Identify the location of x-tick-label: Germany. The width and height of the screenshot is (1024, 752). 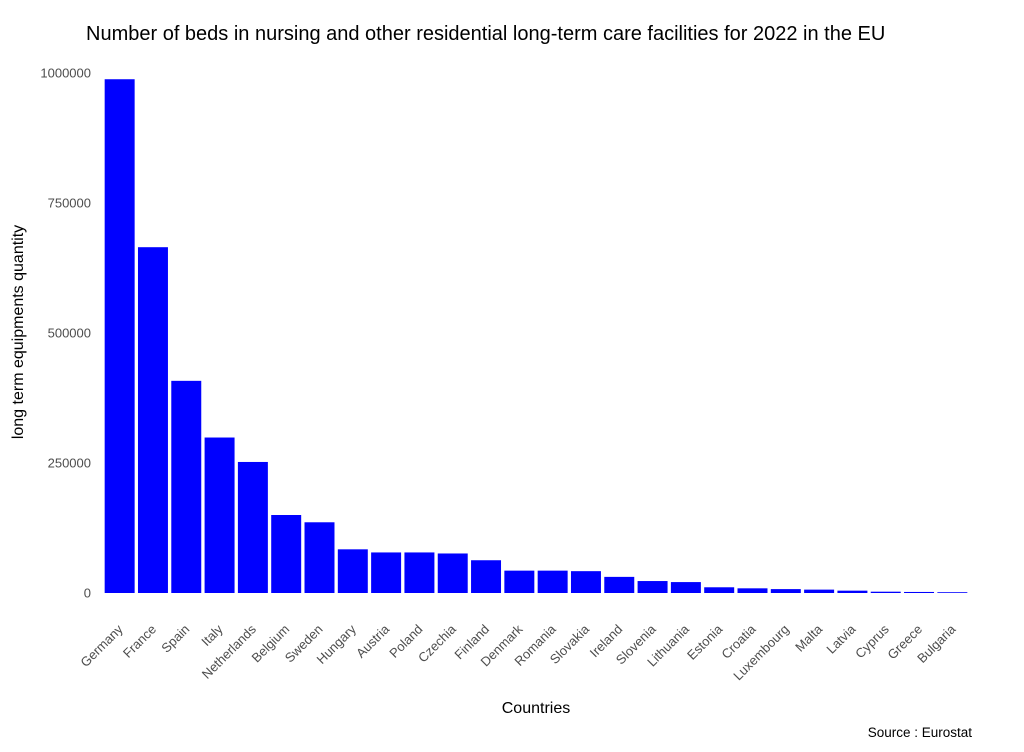
(101, 645).